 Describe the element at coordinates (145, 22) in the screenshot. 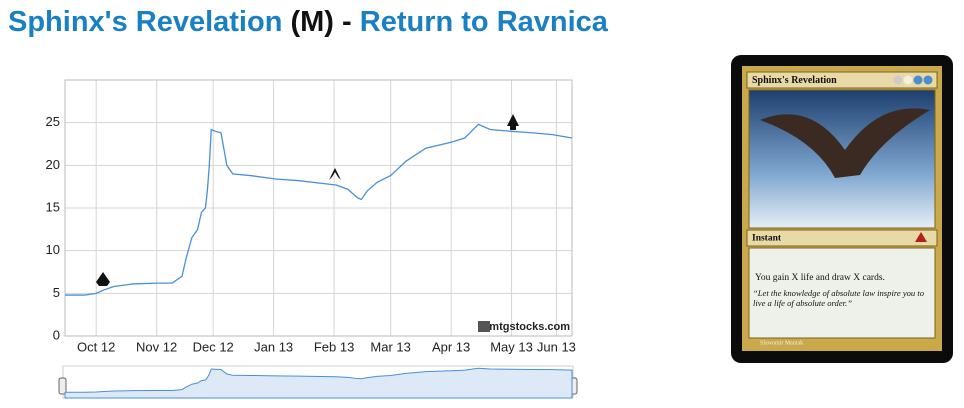

I see `card-name: Sphinx's Revelation` at that location.